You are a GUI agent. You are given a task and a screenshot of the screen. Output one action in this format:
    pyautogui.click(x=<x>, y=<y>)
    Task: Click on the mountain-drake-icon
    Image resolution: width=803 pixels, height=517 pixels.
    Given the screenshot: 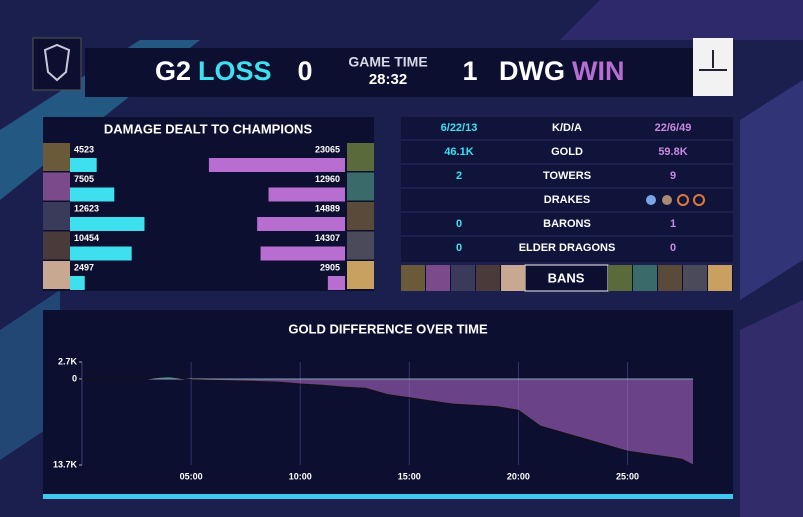 What is the action you would take?
    pyautogui.click(x=667, y=200)
    